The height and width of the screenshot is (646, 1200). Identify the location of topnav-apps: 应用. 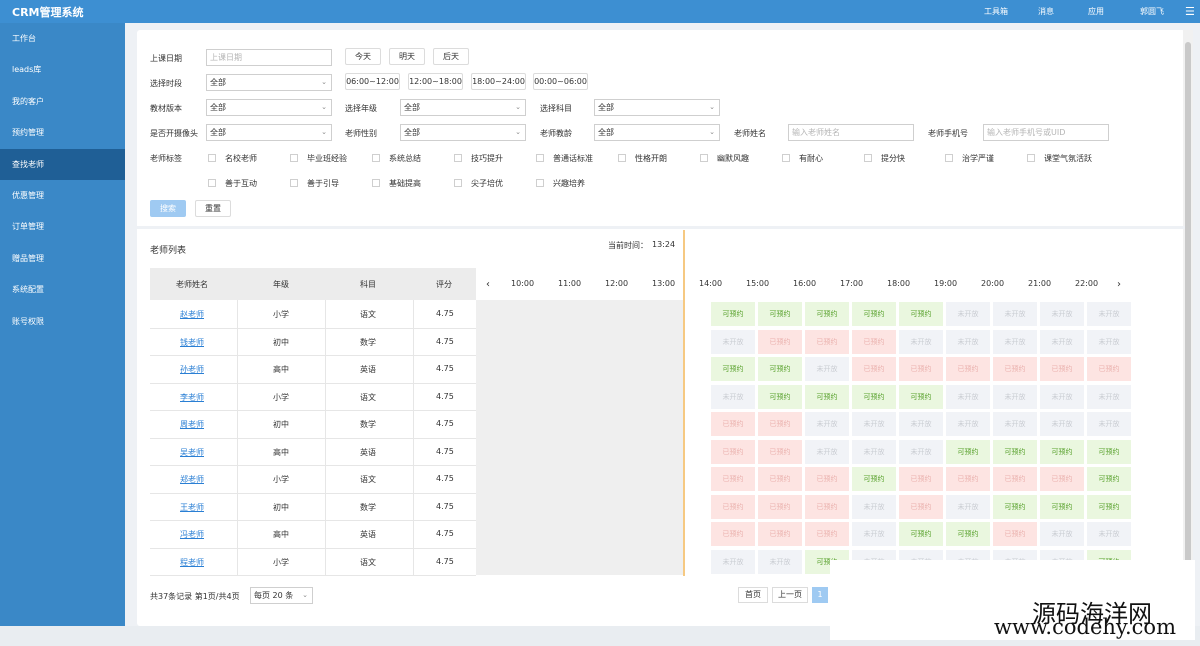
(1096, 11).